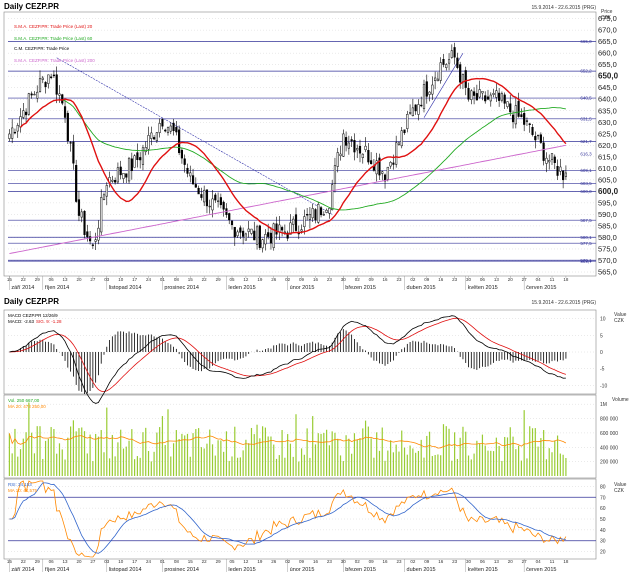  I want to click on rsi-tick-label: 80, so click(603, 487).